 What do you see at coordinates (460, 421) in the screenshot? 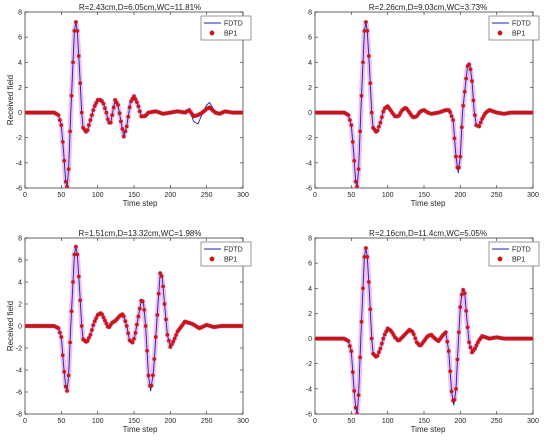
I see `panel-4-xtick-label: 200` at bounding box center [460, 421].